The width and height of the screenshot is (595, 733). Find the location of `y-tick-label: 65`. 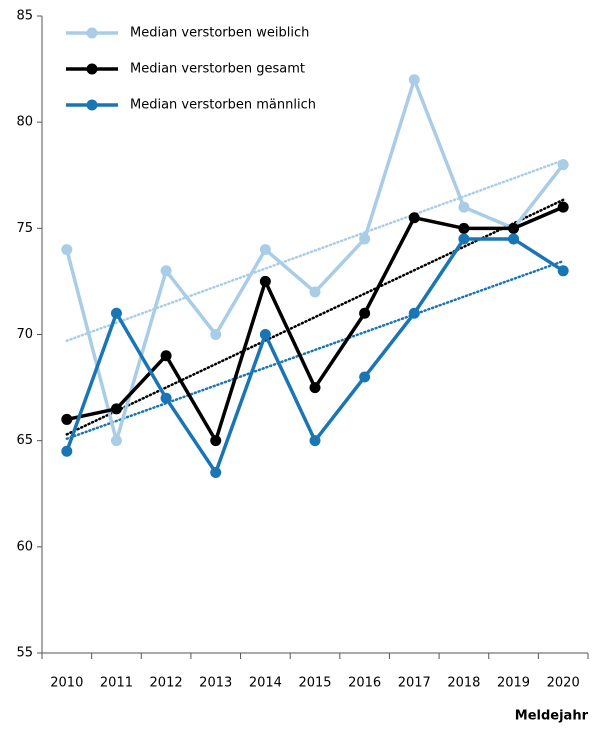

y-tick-label: 65 is located at coordinates (24, 440).